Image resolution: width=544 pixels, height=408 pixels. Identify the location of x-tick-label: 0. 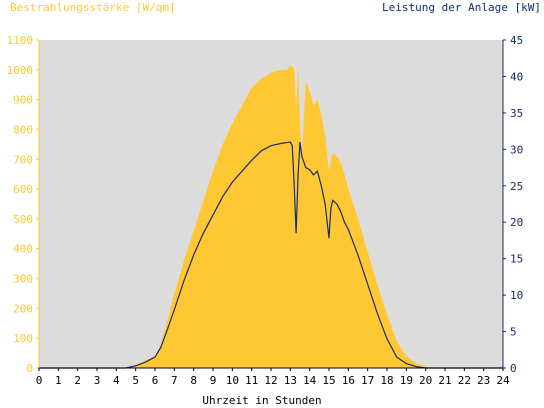
(39, 380).